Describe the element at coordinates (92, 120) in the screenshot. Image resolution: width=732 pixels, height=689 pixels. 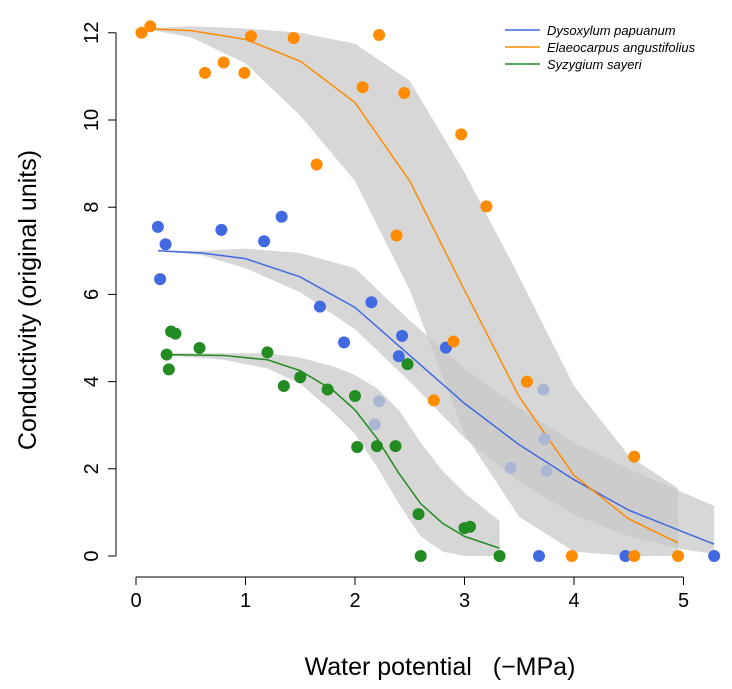
I see `y-tick-label: 10` at that location.